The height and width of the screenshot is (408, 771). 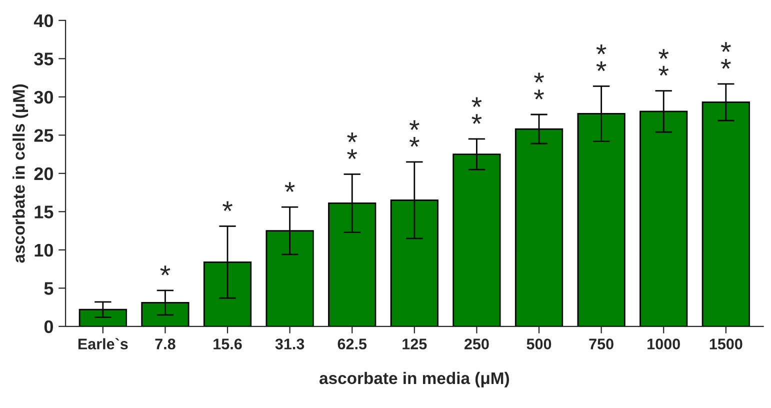 What do you see at coordinates (726, 344) in the screenshot?
I see `x-tick-label: 1500` at bounding box center [726, 344].